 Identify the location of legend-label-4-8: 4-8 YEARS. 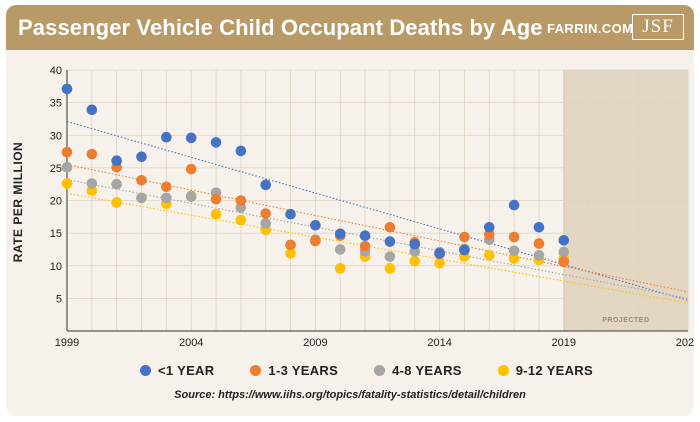
(427, 370).